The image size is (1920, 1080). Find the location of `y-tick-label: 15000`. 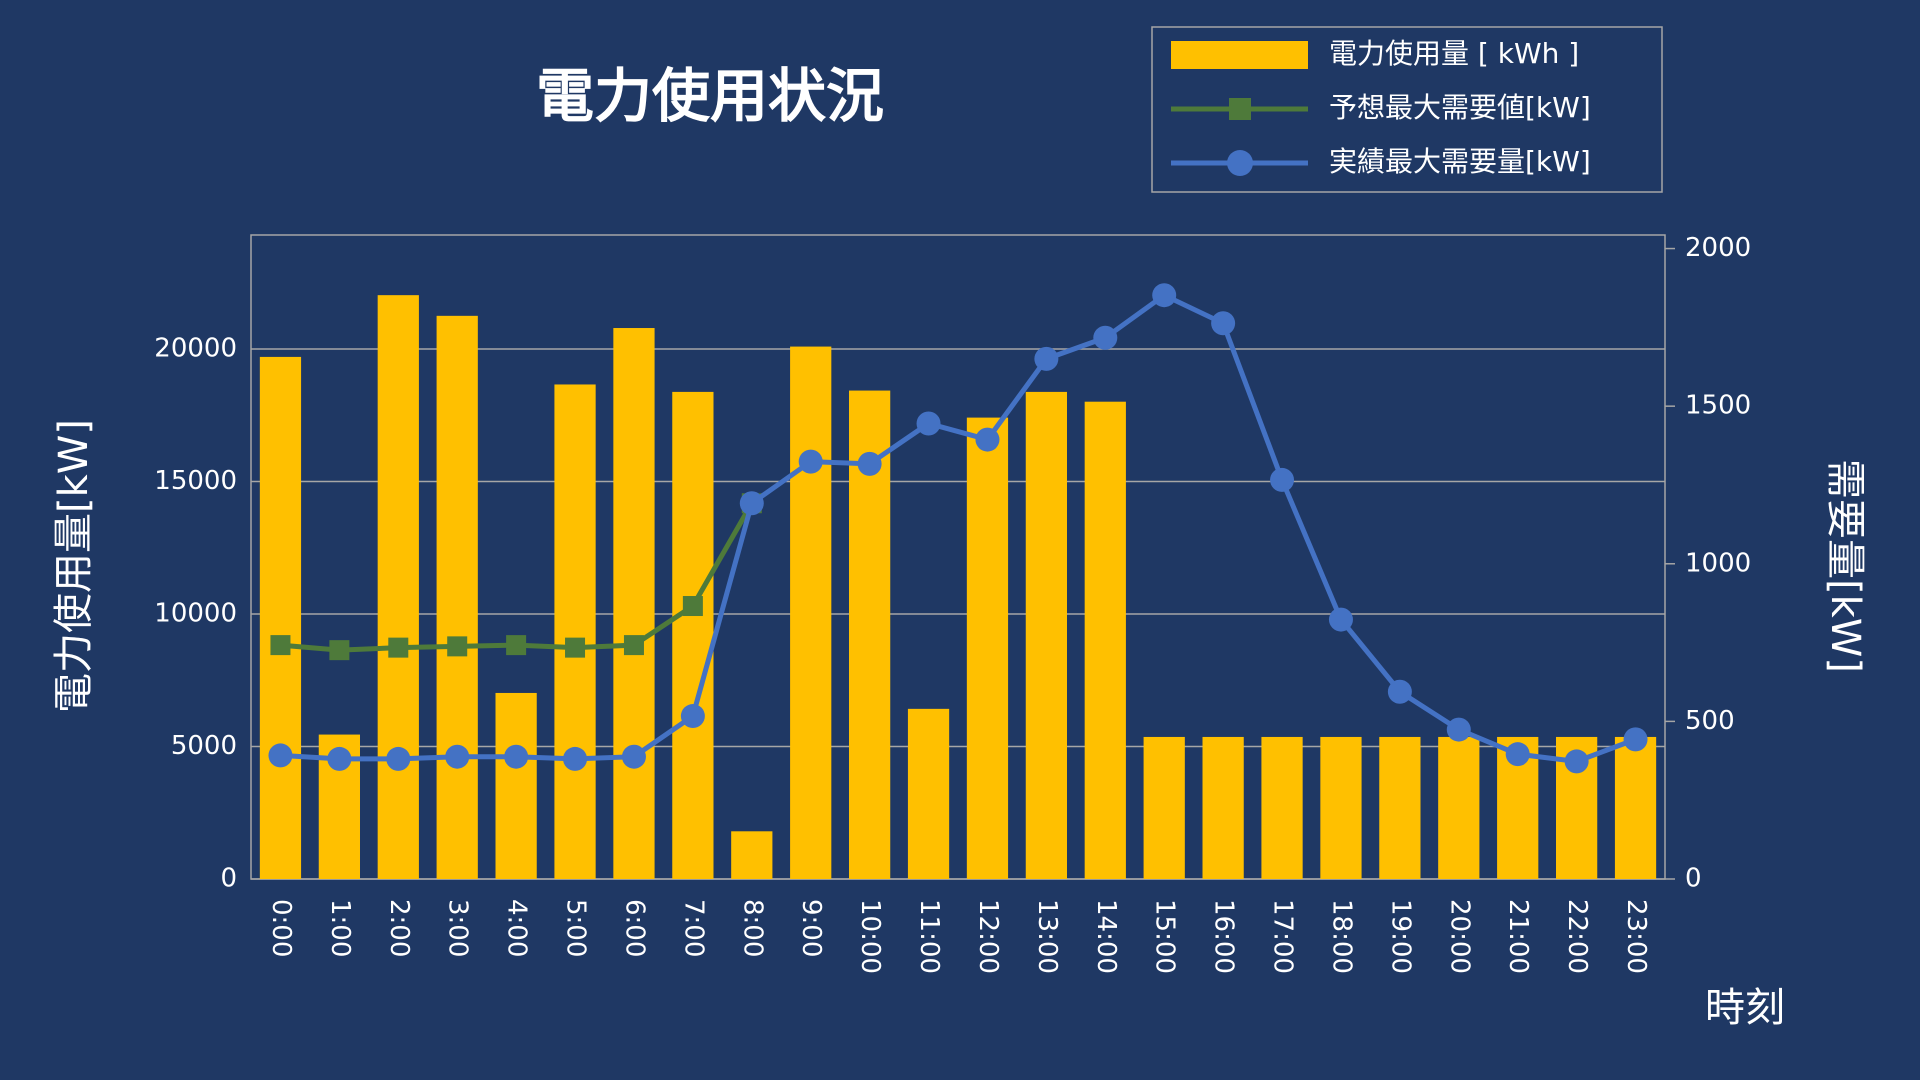

y-tick-label: 15000 is located at coordinates (195, 481).